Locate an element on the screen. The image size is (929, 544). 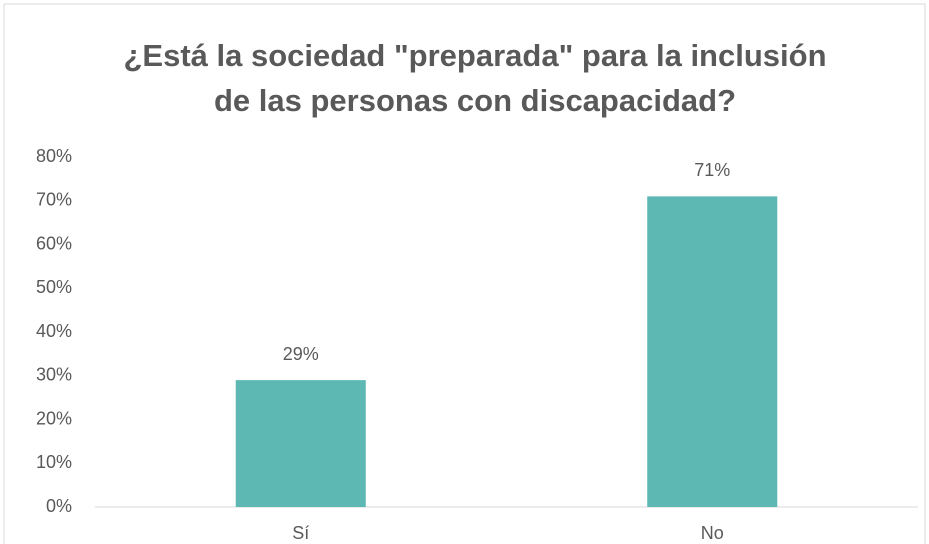
data-label: 71% is located at coordinates (712, 170).